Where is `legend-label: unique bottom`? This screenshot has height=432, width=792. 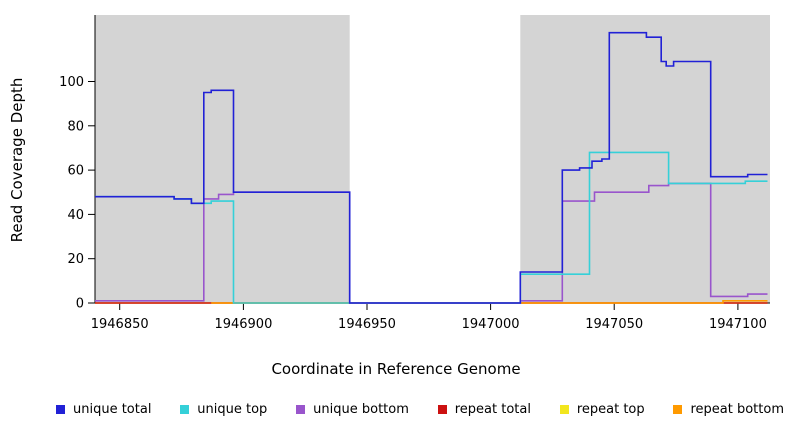
legend-label: unique bottom is located at coordinates (361, 409).